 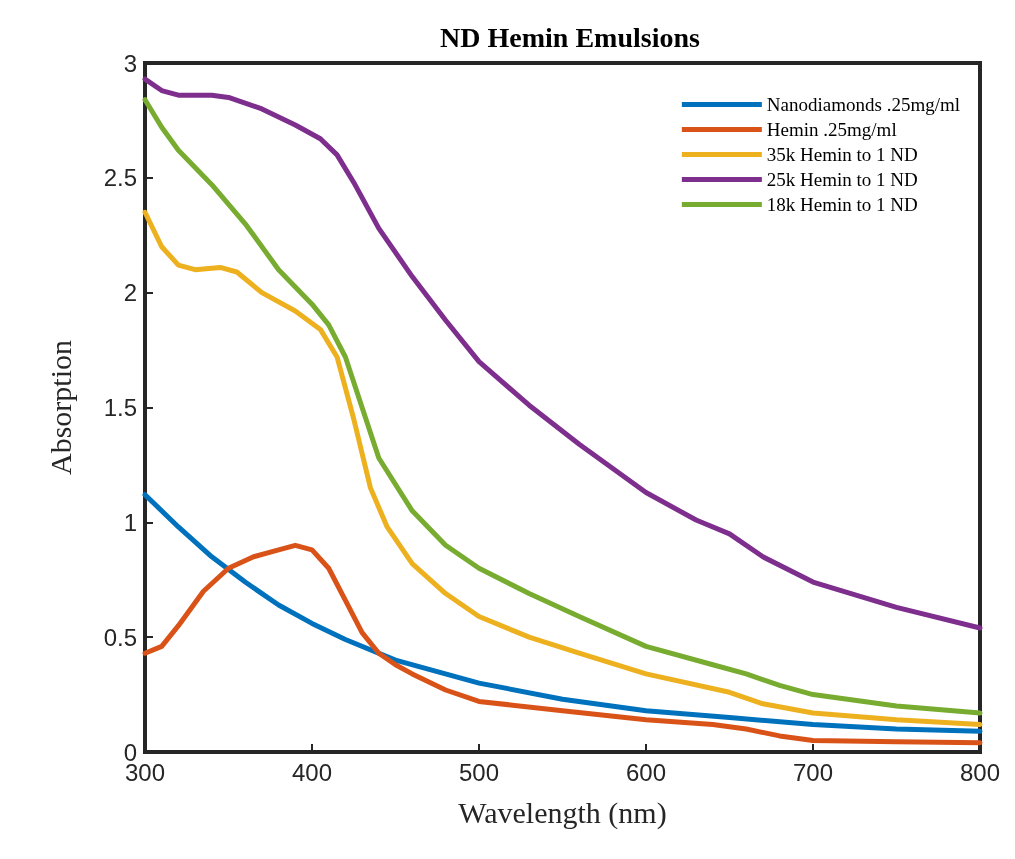 I want to click on y-tick-label: 0.5, so click(x=120, y=637).